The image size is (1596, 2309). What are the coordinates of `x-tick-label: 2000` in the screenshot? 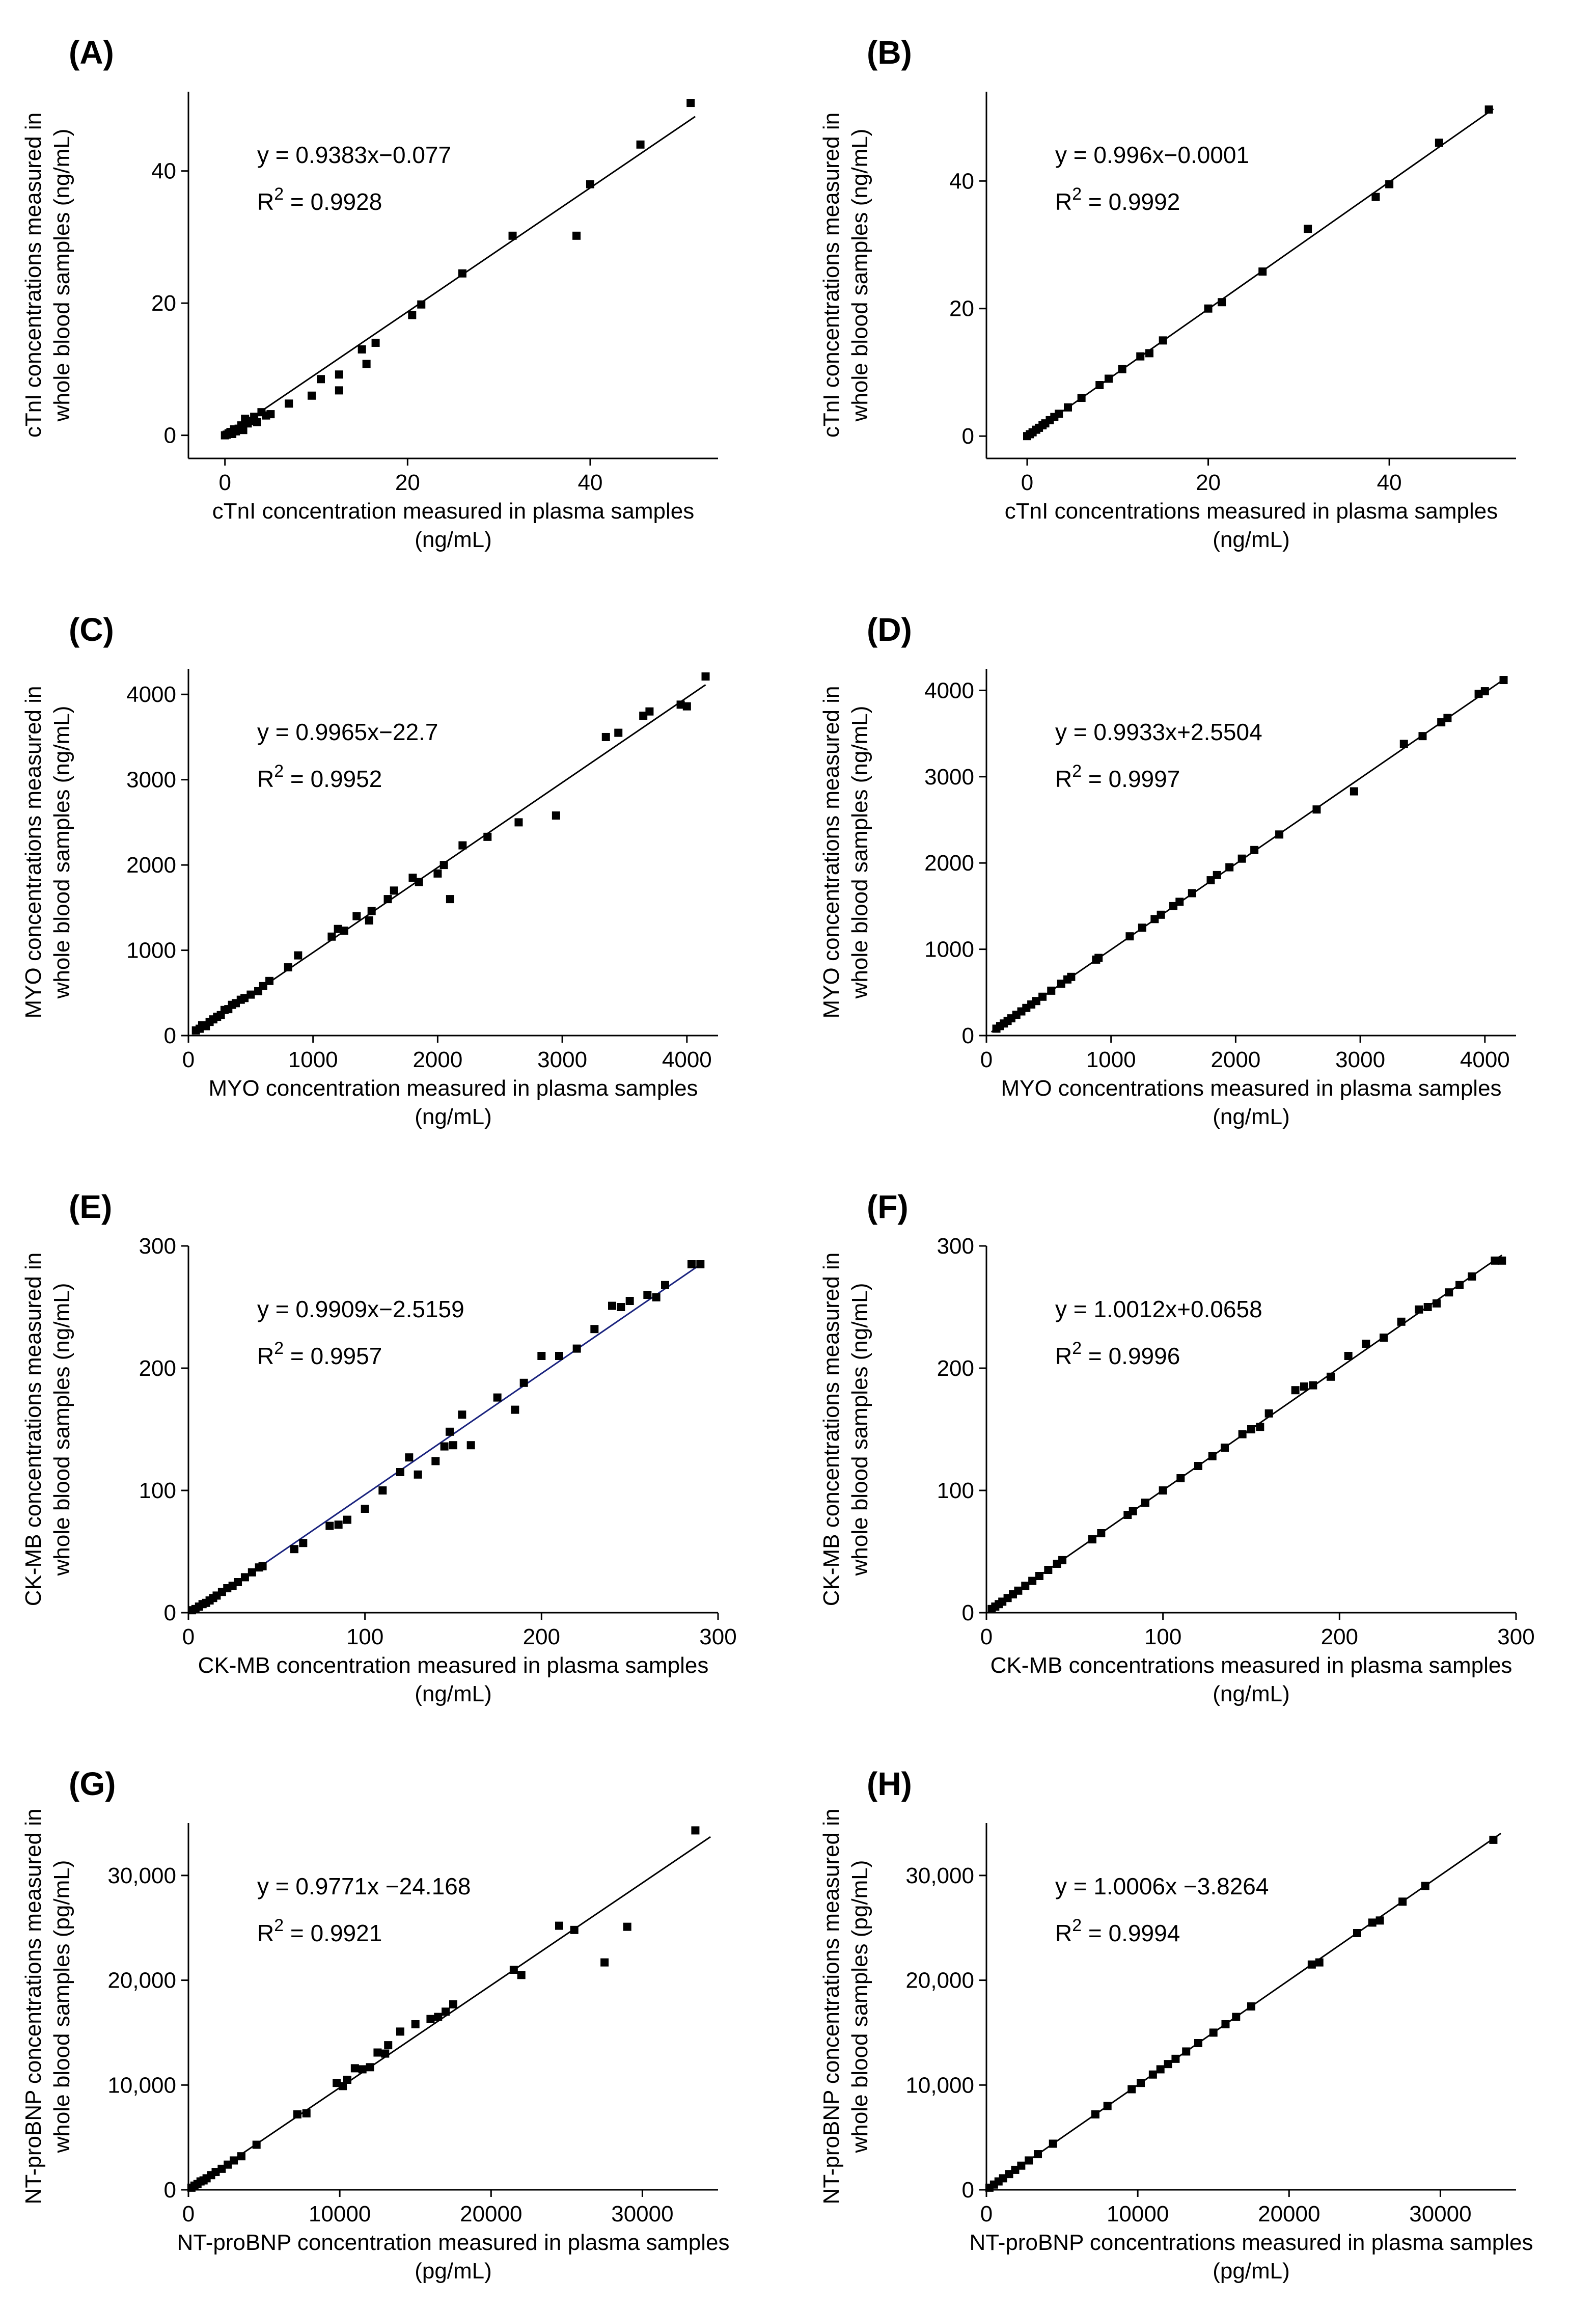 It's located at (437, 1059).